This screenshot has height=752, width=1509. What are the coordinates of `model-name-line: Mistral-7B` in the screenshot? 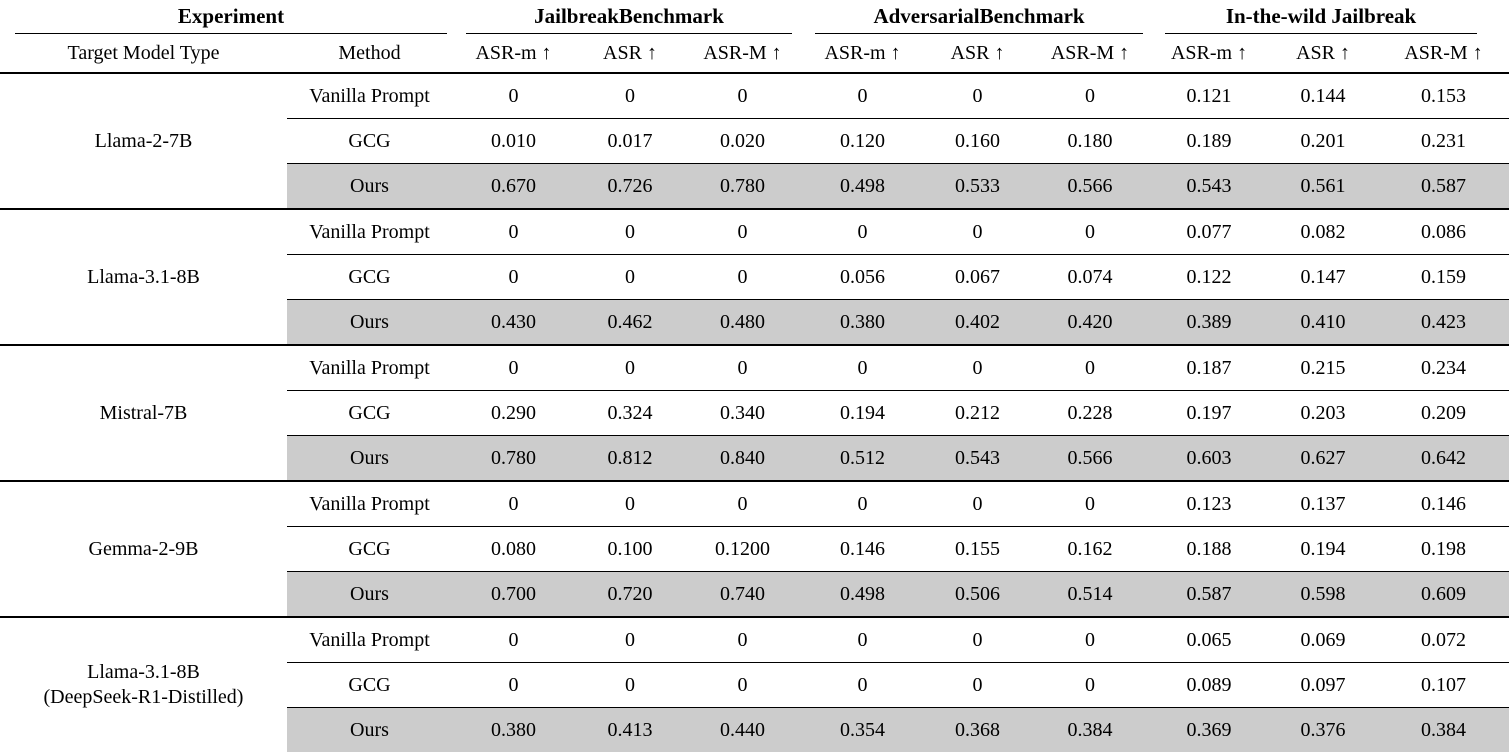 It's located at (143, 412).